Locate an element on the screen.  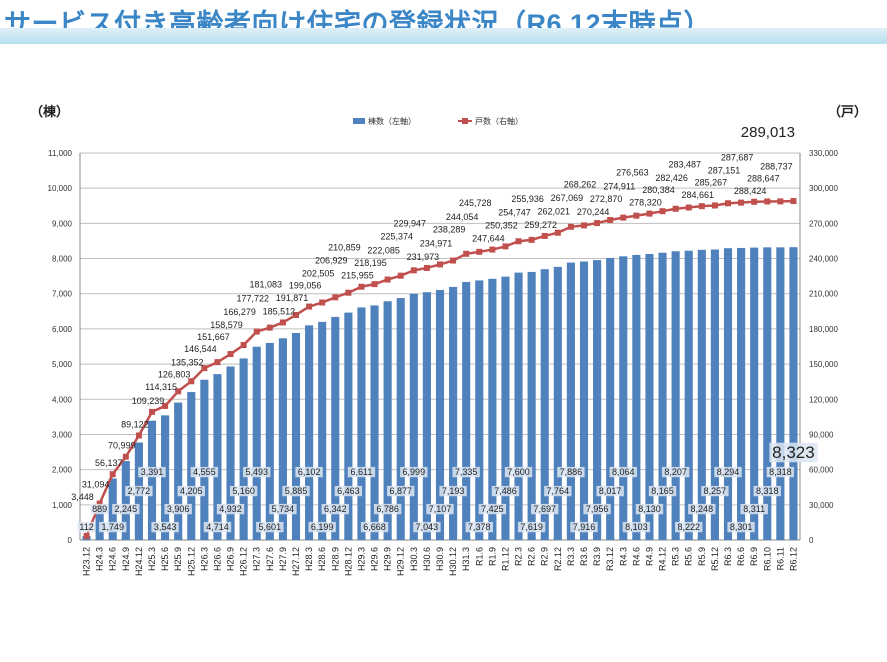
x-tick-label: H27.6 is located at coordinates (270, 559).